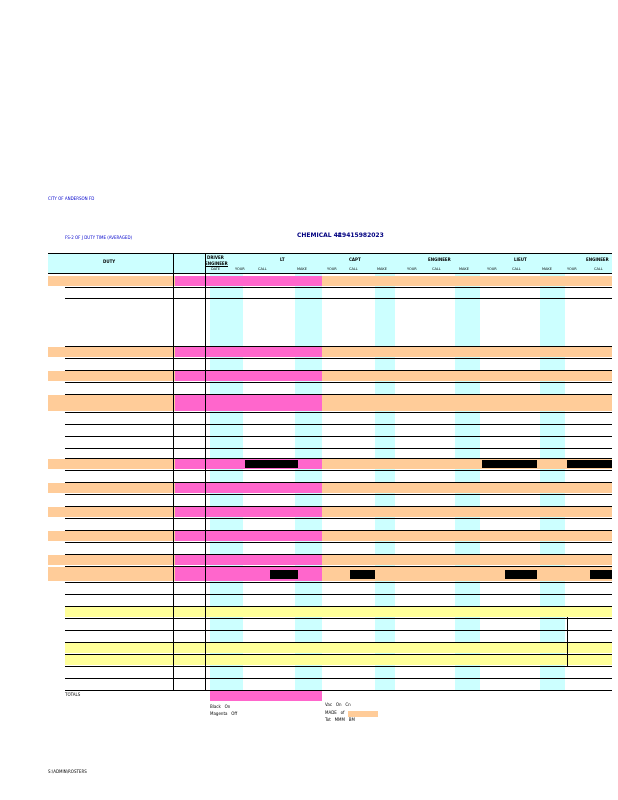 The width and height of the screenshot is (618, 800). I want to click on group-header-engineer-3: ENGINEER, so click(597, 259).